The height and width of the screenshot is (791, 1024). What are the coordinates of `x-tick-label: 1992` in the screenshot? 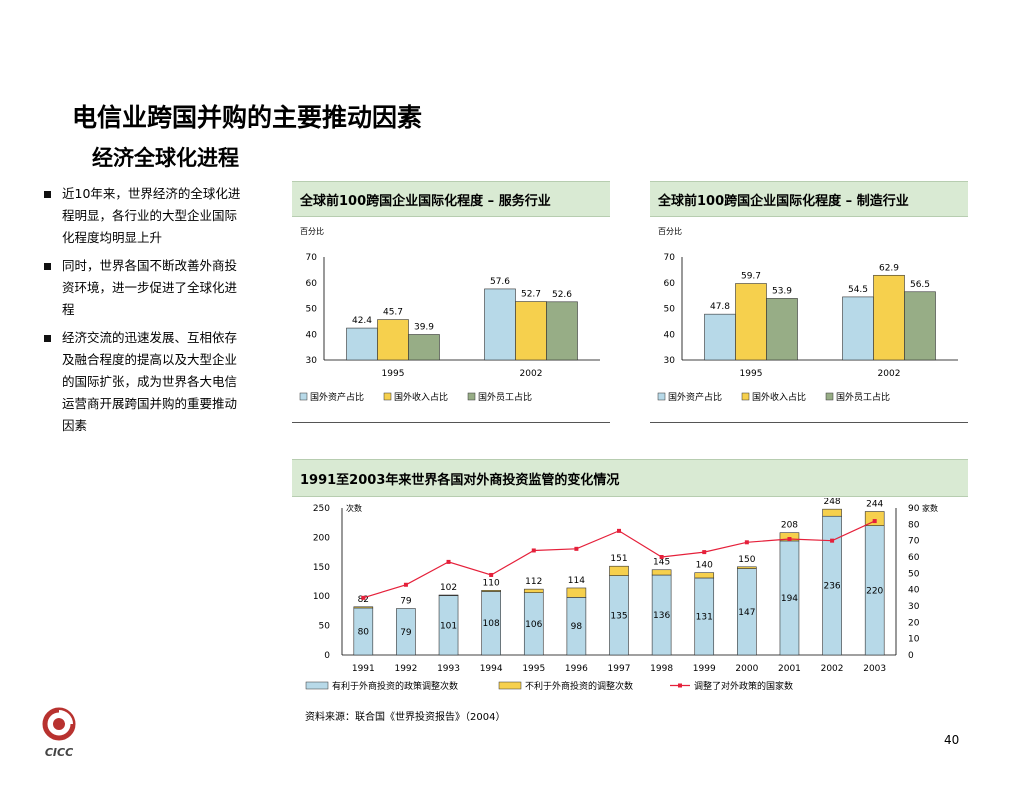 It's located at (405, 669).